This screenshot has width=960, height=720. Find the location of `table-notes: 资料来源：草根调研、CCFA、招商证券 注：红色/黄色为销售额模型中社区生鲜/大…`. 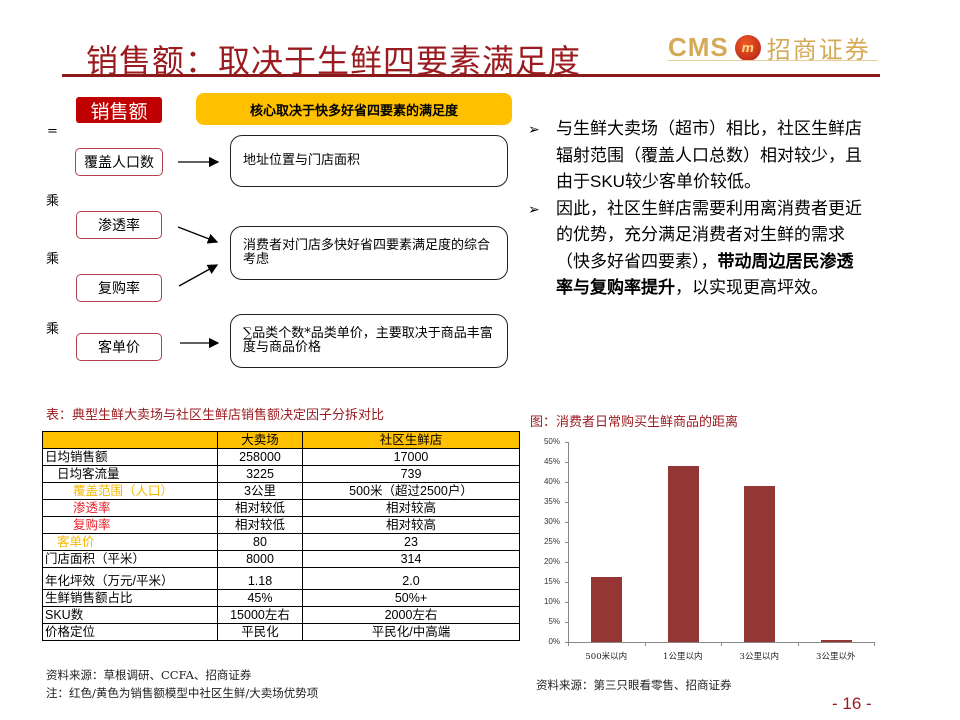

table-notes: 资料来源：草根调研、CCFA、招商证券 注：红色/黄色为销售额模型中社区生鲜/大… is located at coordinates (182, 684).